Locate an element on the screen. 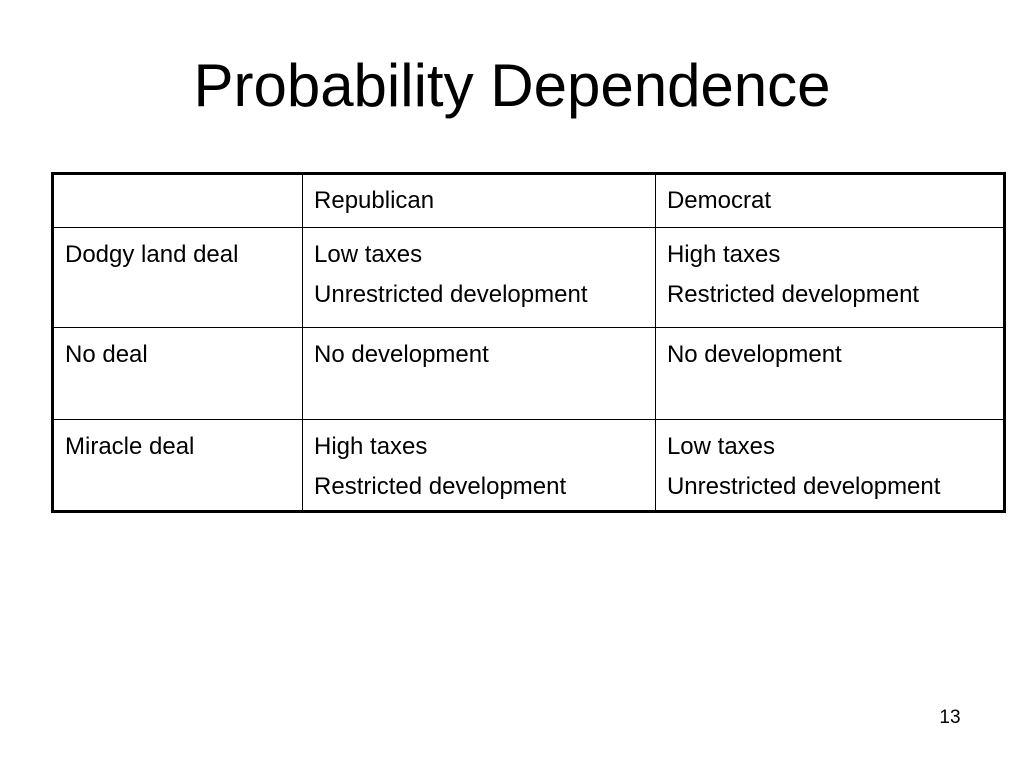 This screenshot has height=768, width=1024. page-number: 13 is located at coordinates (950, 717).